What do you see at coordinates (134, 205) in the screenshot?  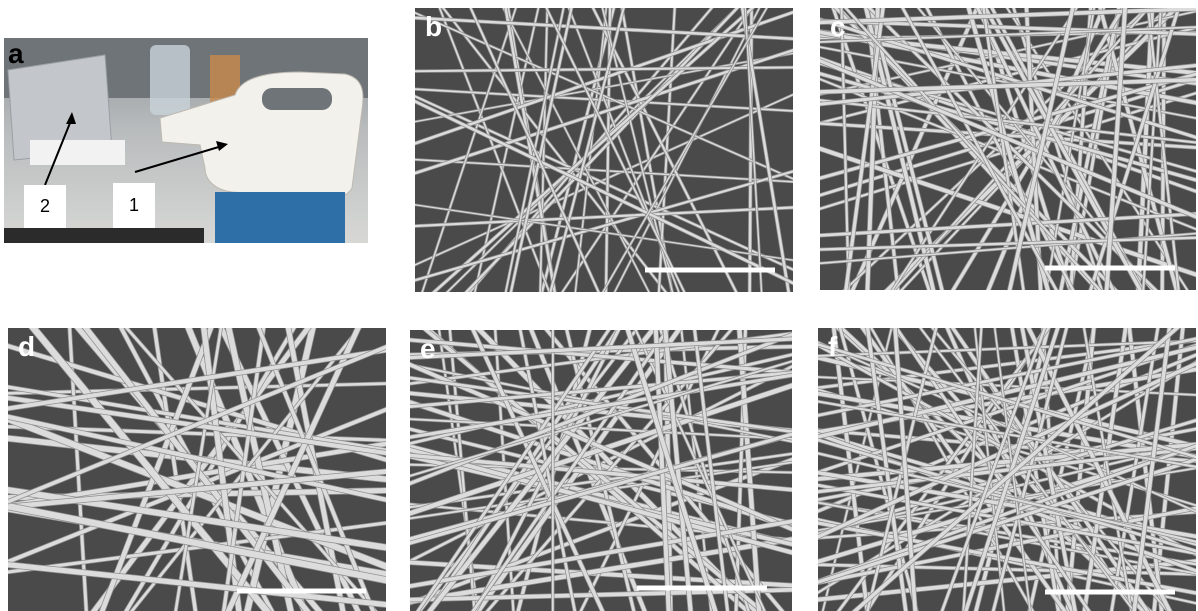 I see `callout: 1` at bounding box center [134, 205].